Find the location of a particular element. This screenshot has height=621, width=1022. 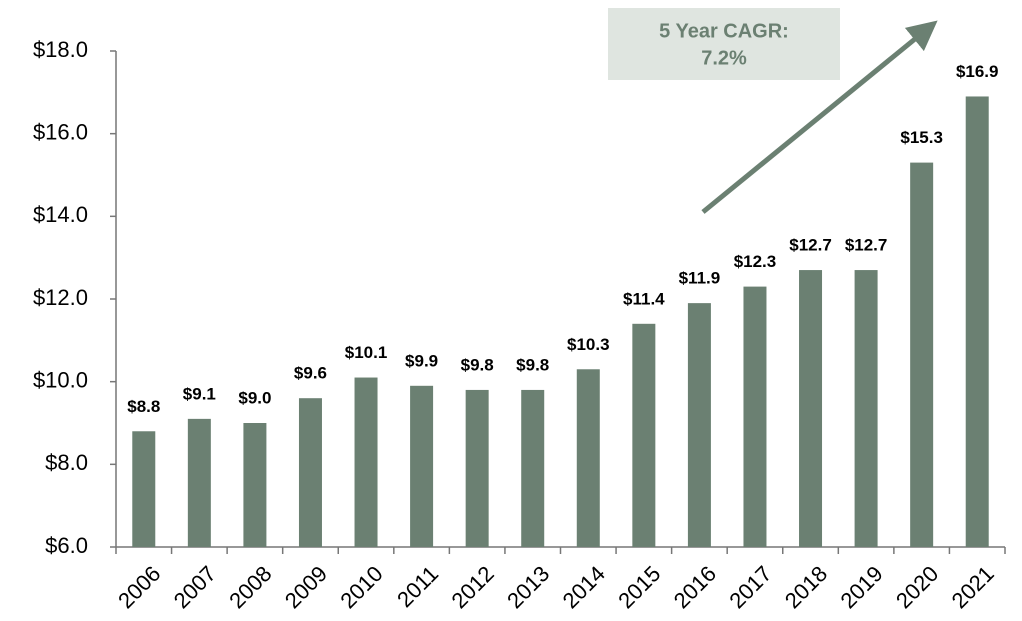

value-label: $11.4 is located at coordinates (644, 298).